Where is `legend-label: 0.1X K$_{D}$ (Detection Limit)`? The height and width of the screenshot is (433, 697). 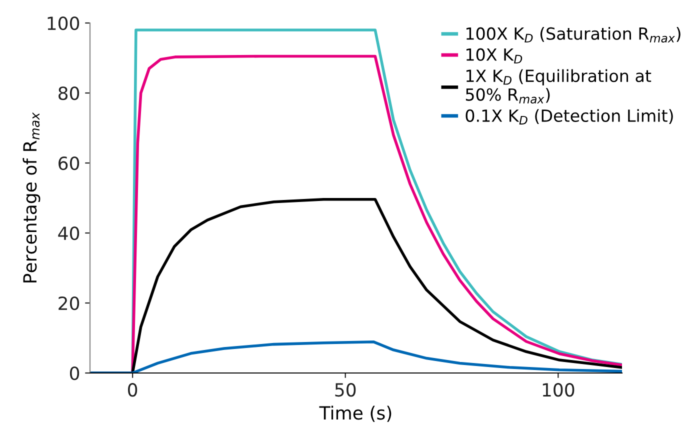
legend-label: 0.1X K$_{D}$ (Detection Limit) is located at coordinates (569, 116).